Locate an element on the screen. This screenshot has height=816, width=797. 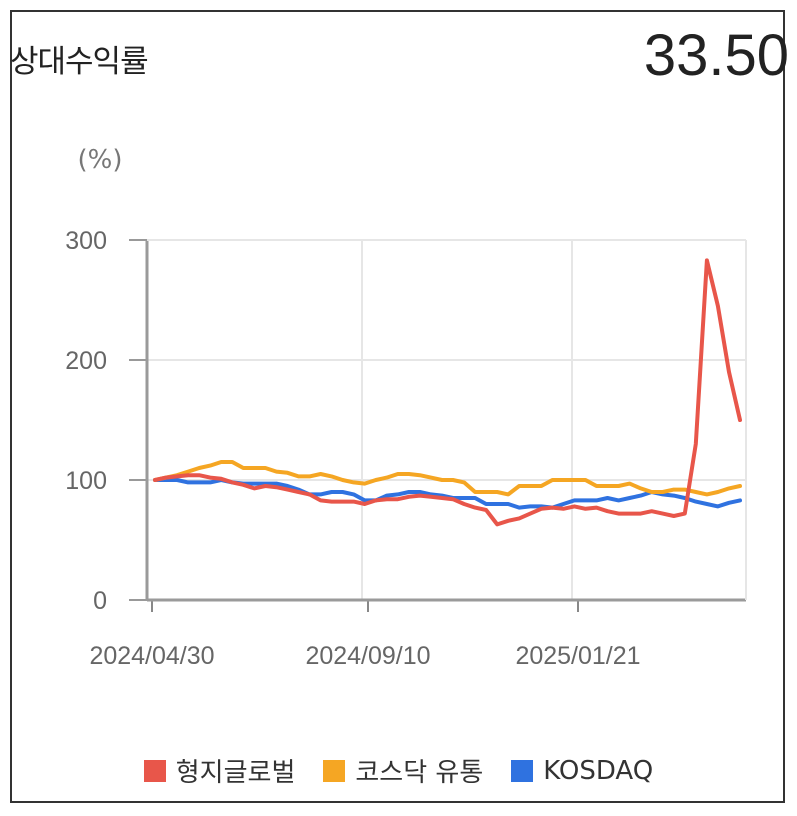
legend-label: 형지글로벌 is located at coordinates (235, 773).